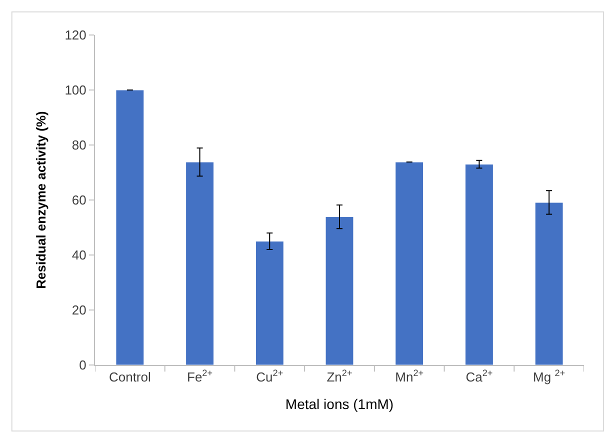  What do you see at coordinates (75, 90) in the screenshot?
I see `y-tick-label: 100` at bounding box center [75, 90].